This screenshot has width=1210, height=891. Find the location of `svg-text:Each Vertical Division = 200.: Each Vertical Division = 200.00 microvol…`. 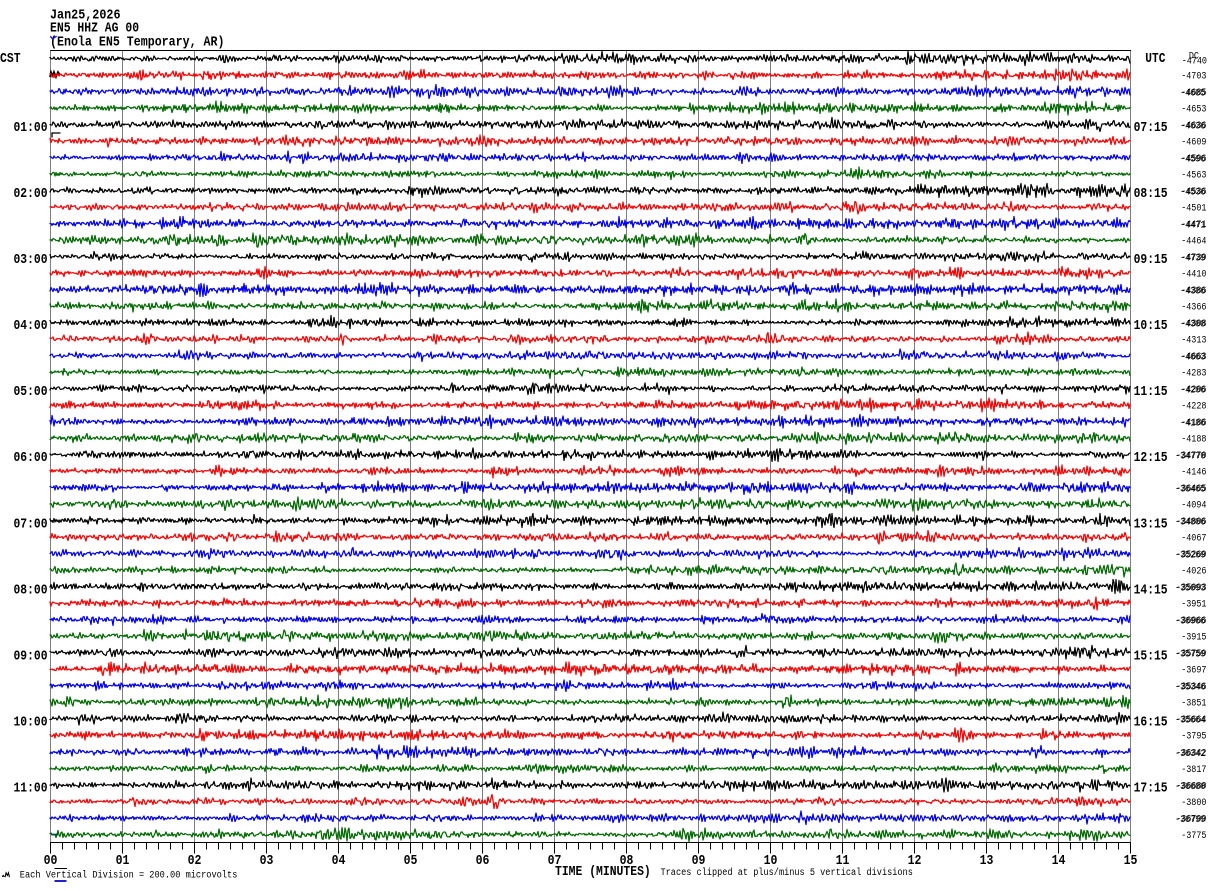

svg-text:Each Vertical Division = 200.: Each Vertical Division = 200.00 microvol… is located at coordinates (129, 876).